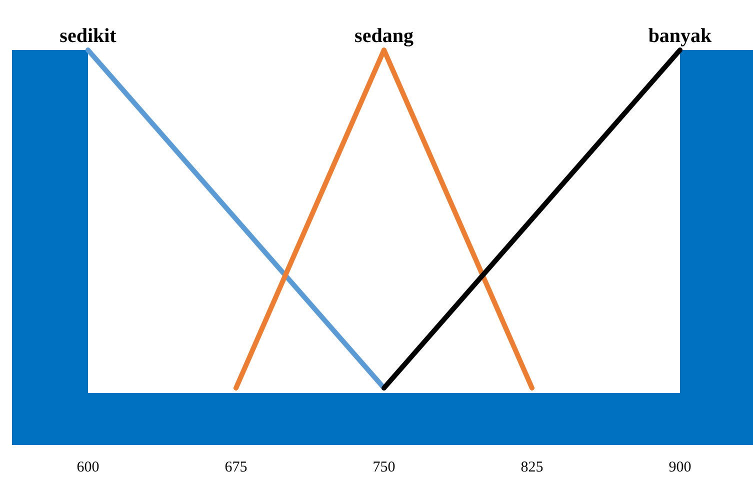 This screenshot has width=753, height=487. What do you see at coordinates (532, 468) in the screenshot?
I see `x-tick-label: 825` at bounding box center [532, 468].